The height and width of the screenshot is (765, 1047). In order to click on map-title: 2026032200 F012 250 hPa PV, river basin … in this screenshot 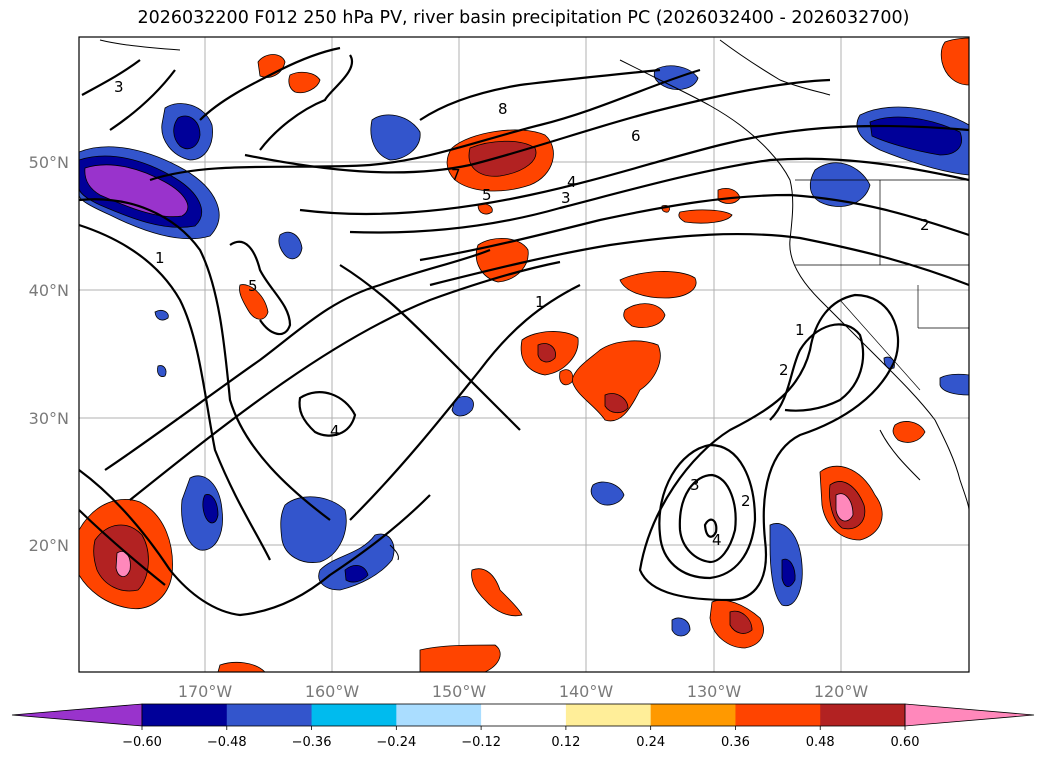, I will do `click(523, 18)`.